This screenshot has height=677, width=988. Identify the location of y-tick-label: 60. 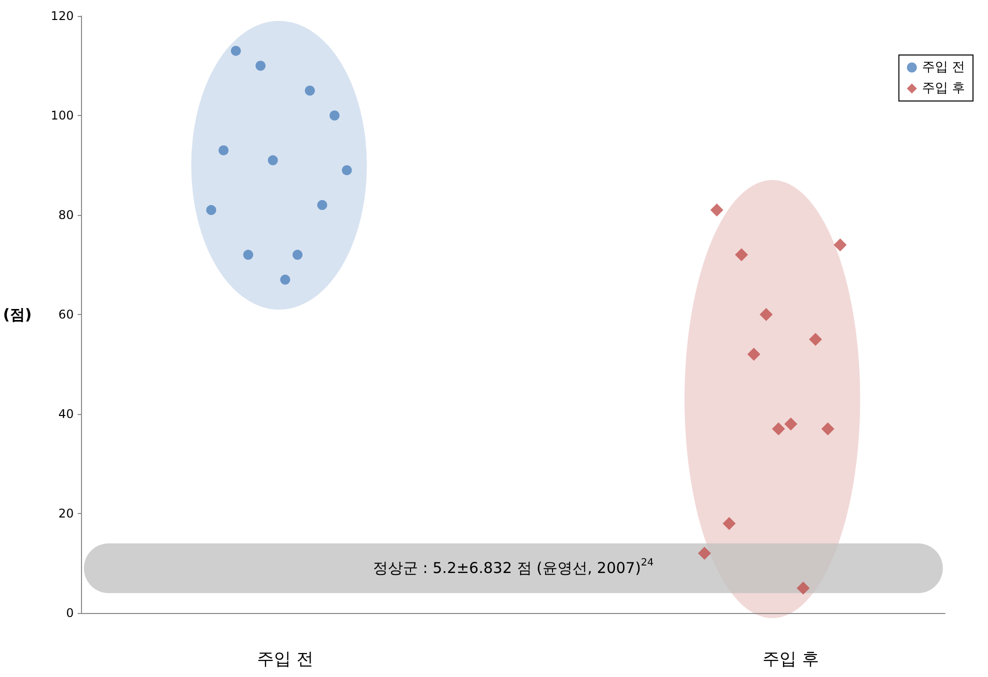
(66, 315).